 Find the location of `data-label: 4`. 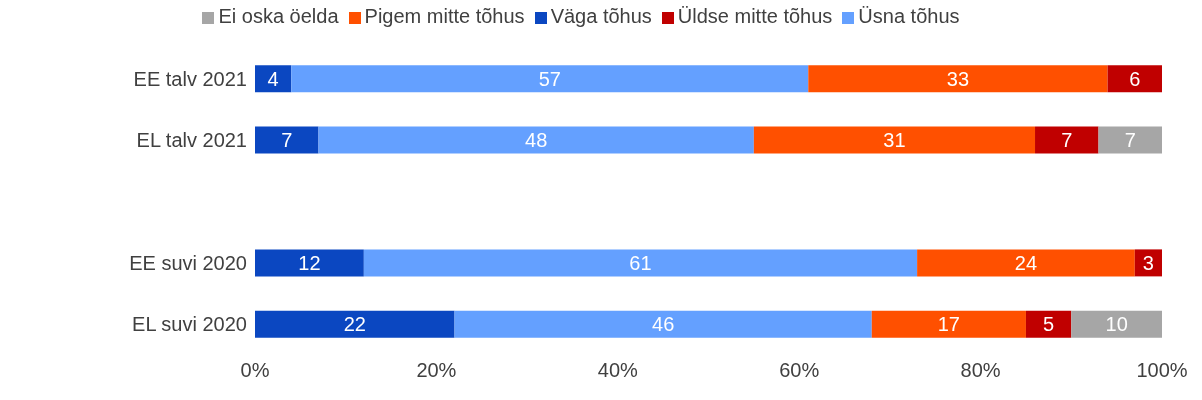

data-label: 4 is located at coordinates (273, 78).